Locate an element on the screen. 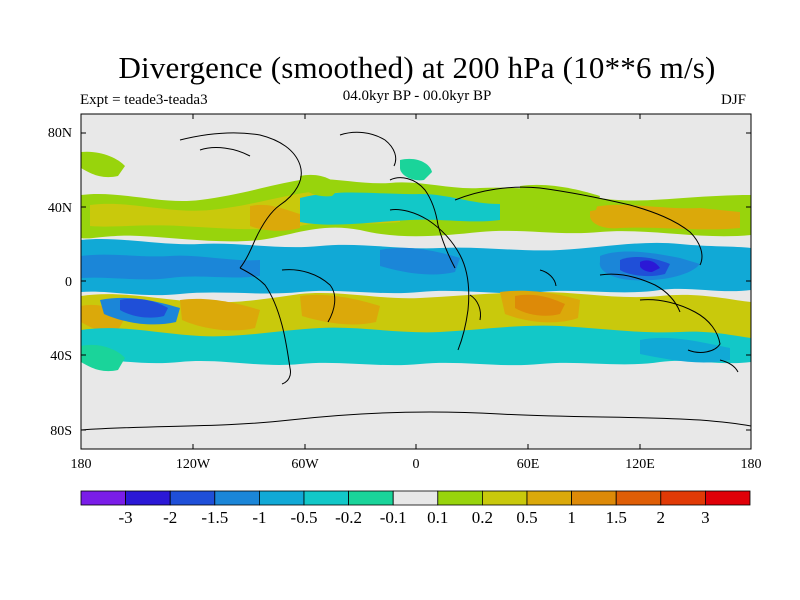  period-label: 04.0kyr BP - 00.0kyr BP is located at coordinates (417, 96).